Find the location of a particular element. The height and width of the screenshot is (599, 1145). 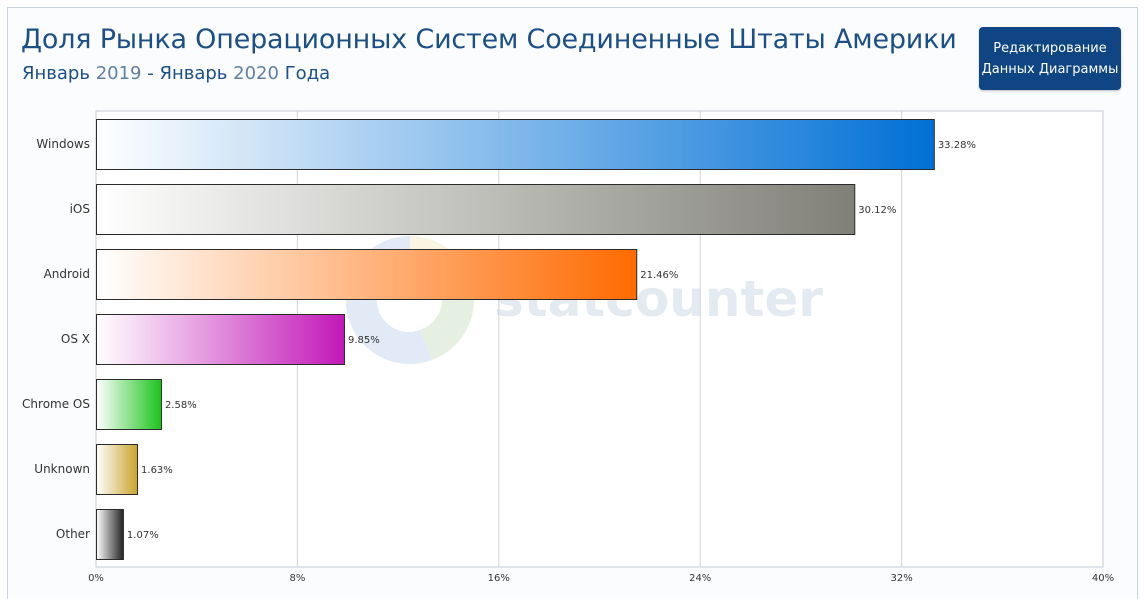

category-label: Android is located at coordinates (67, 274).